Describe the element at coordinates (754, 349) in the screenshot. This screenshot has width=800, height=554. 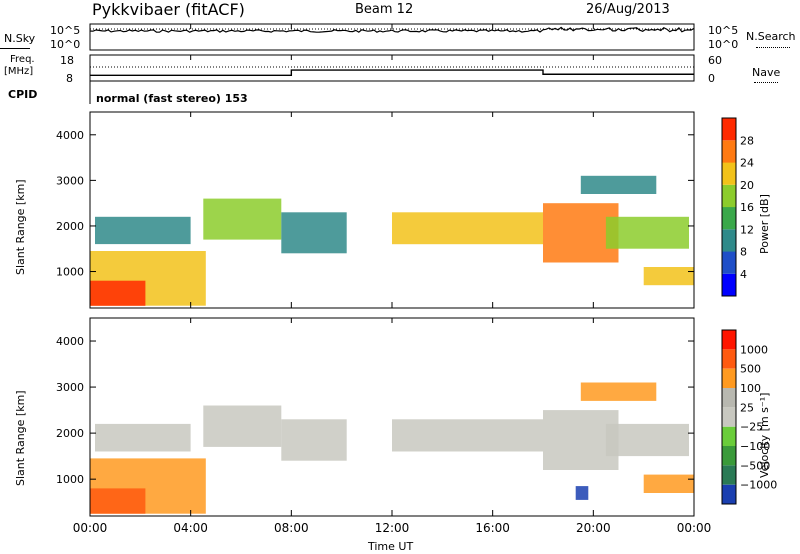
I see `colorbar-tick-velocity-0: 1000` at that location.